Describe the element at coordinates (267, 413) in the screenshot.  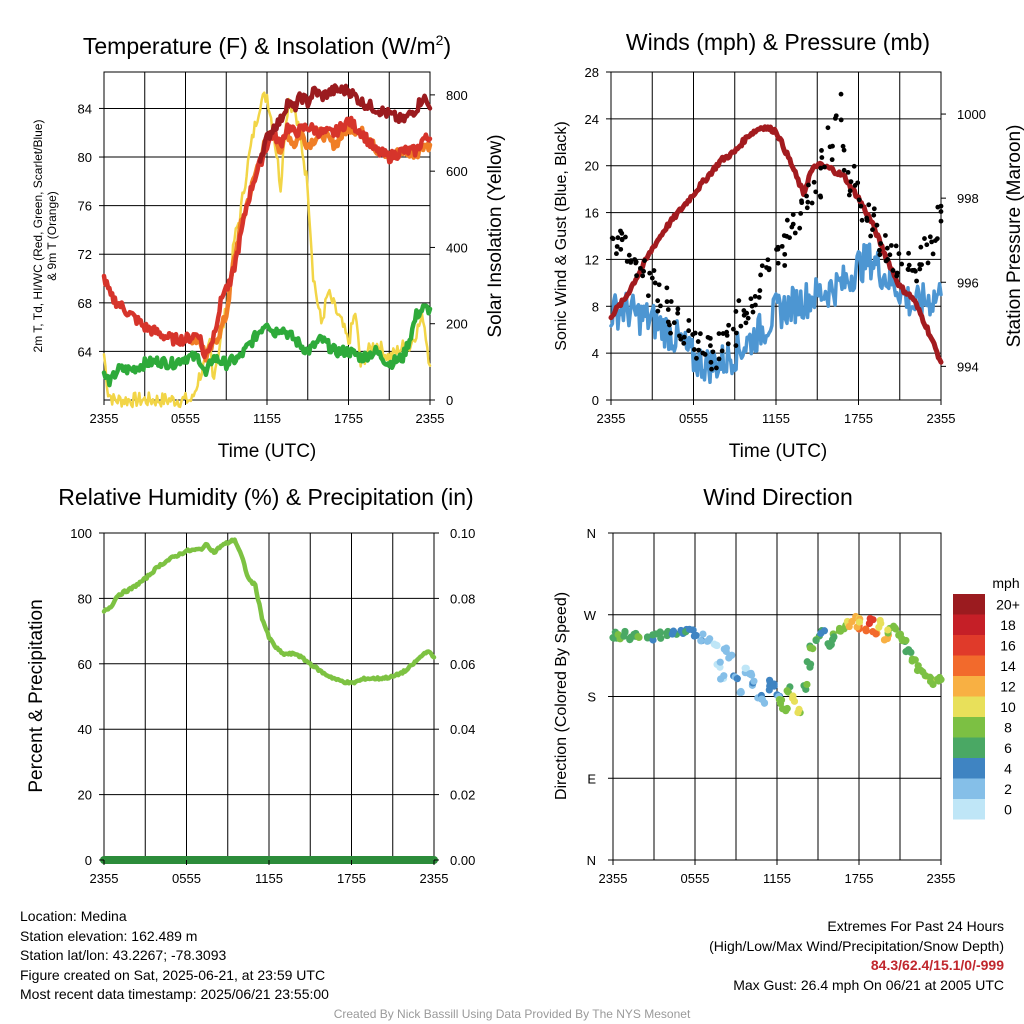
I see `temperature-x-ticks: 2355 0555 1155 1755 2355` at that location.